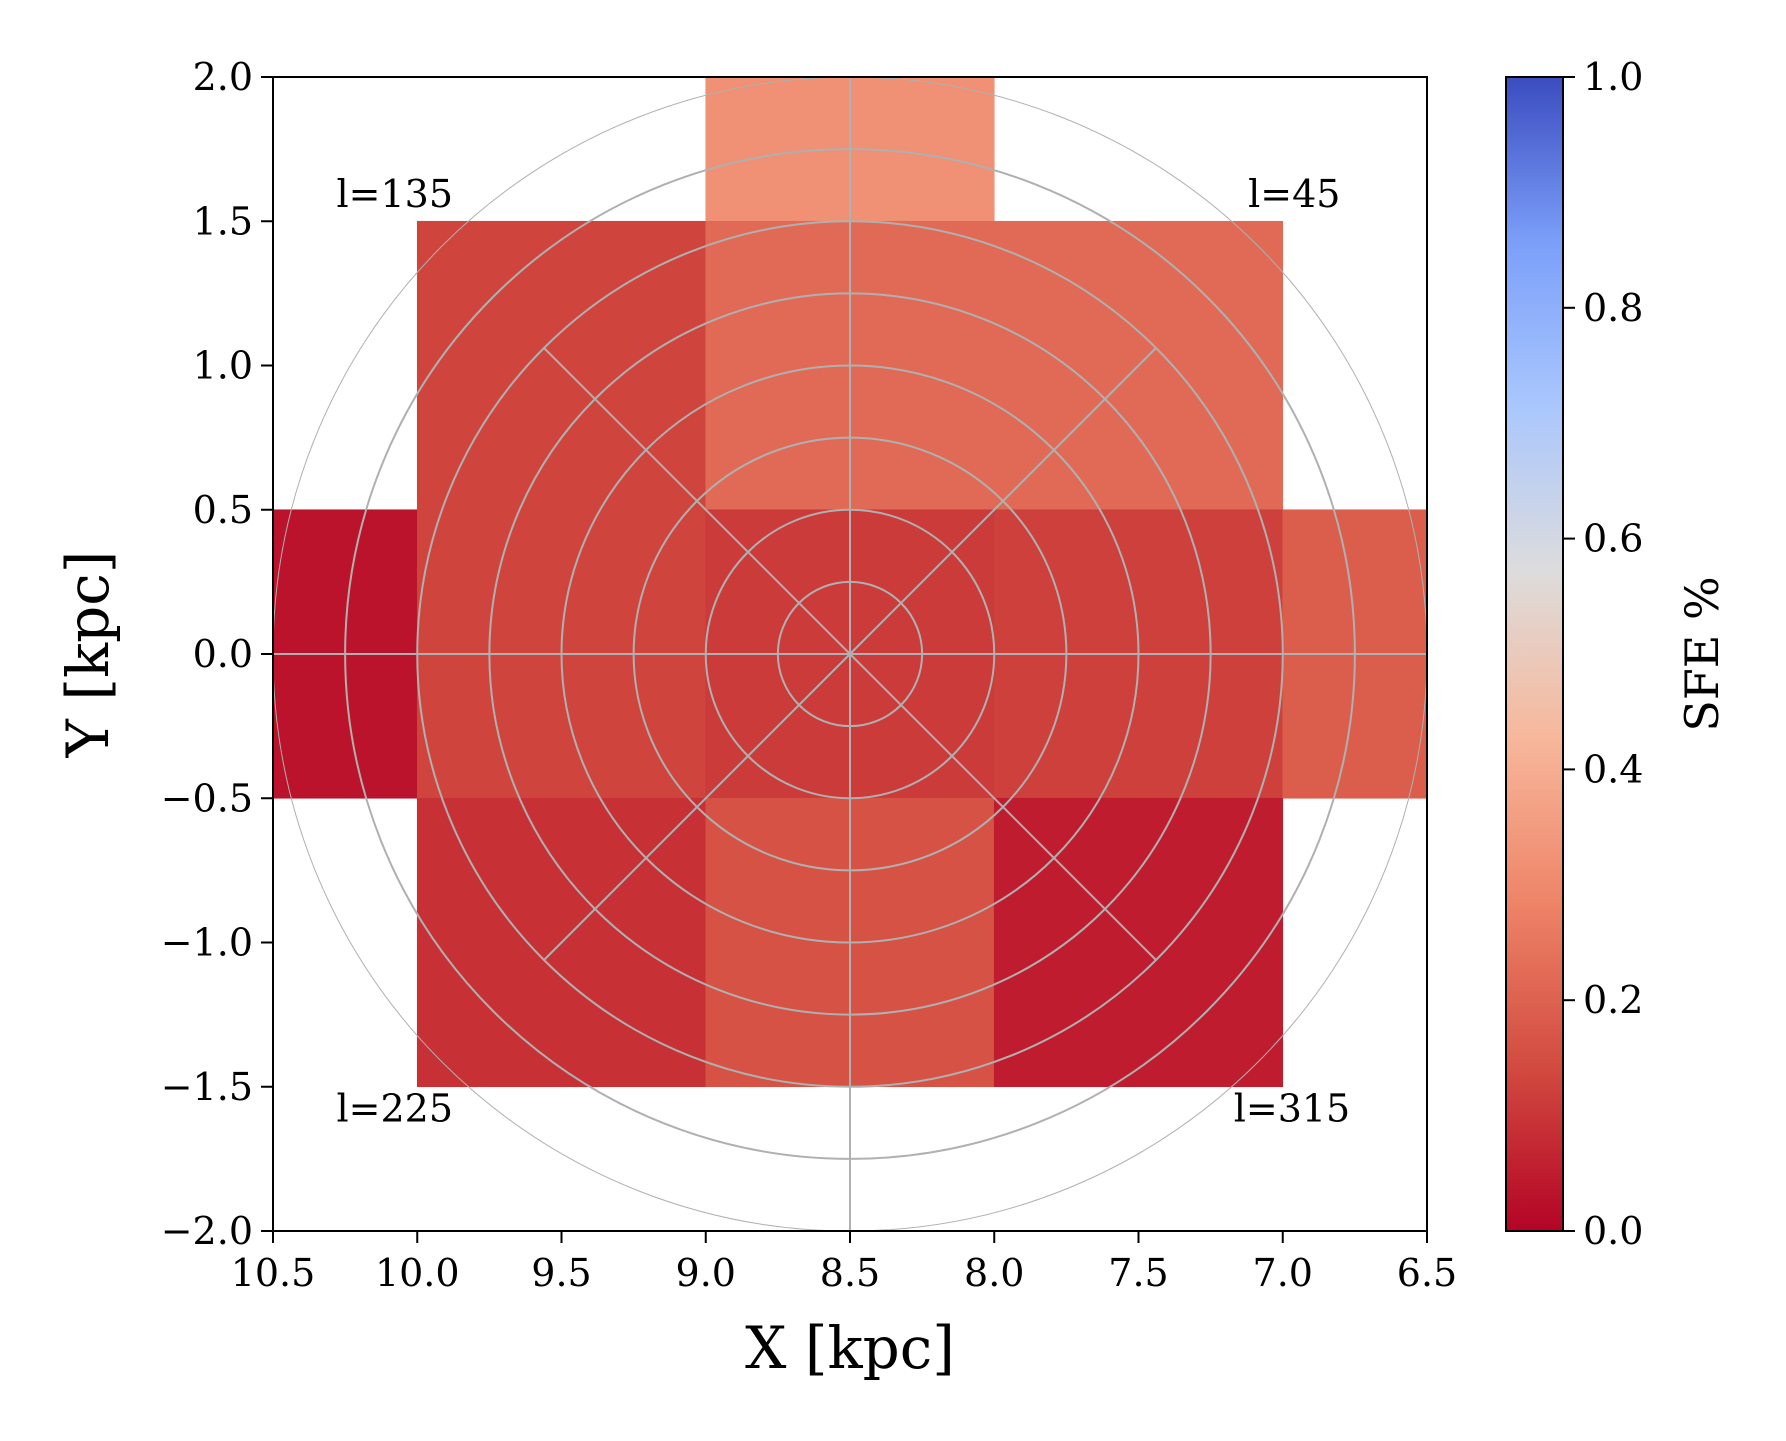 The height and width of the screenshot is (1441, 1786). Describe the element at coordinates (223, 654) in the screenshot. I see `y-tick-label: 0.0` at that location.